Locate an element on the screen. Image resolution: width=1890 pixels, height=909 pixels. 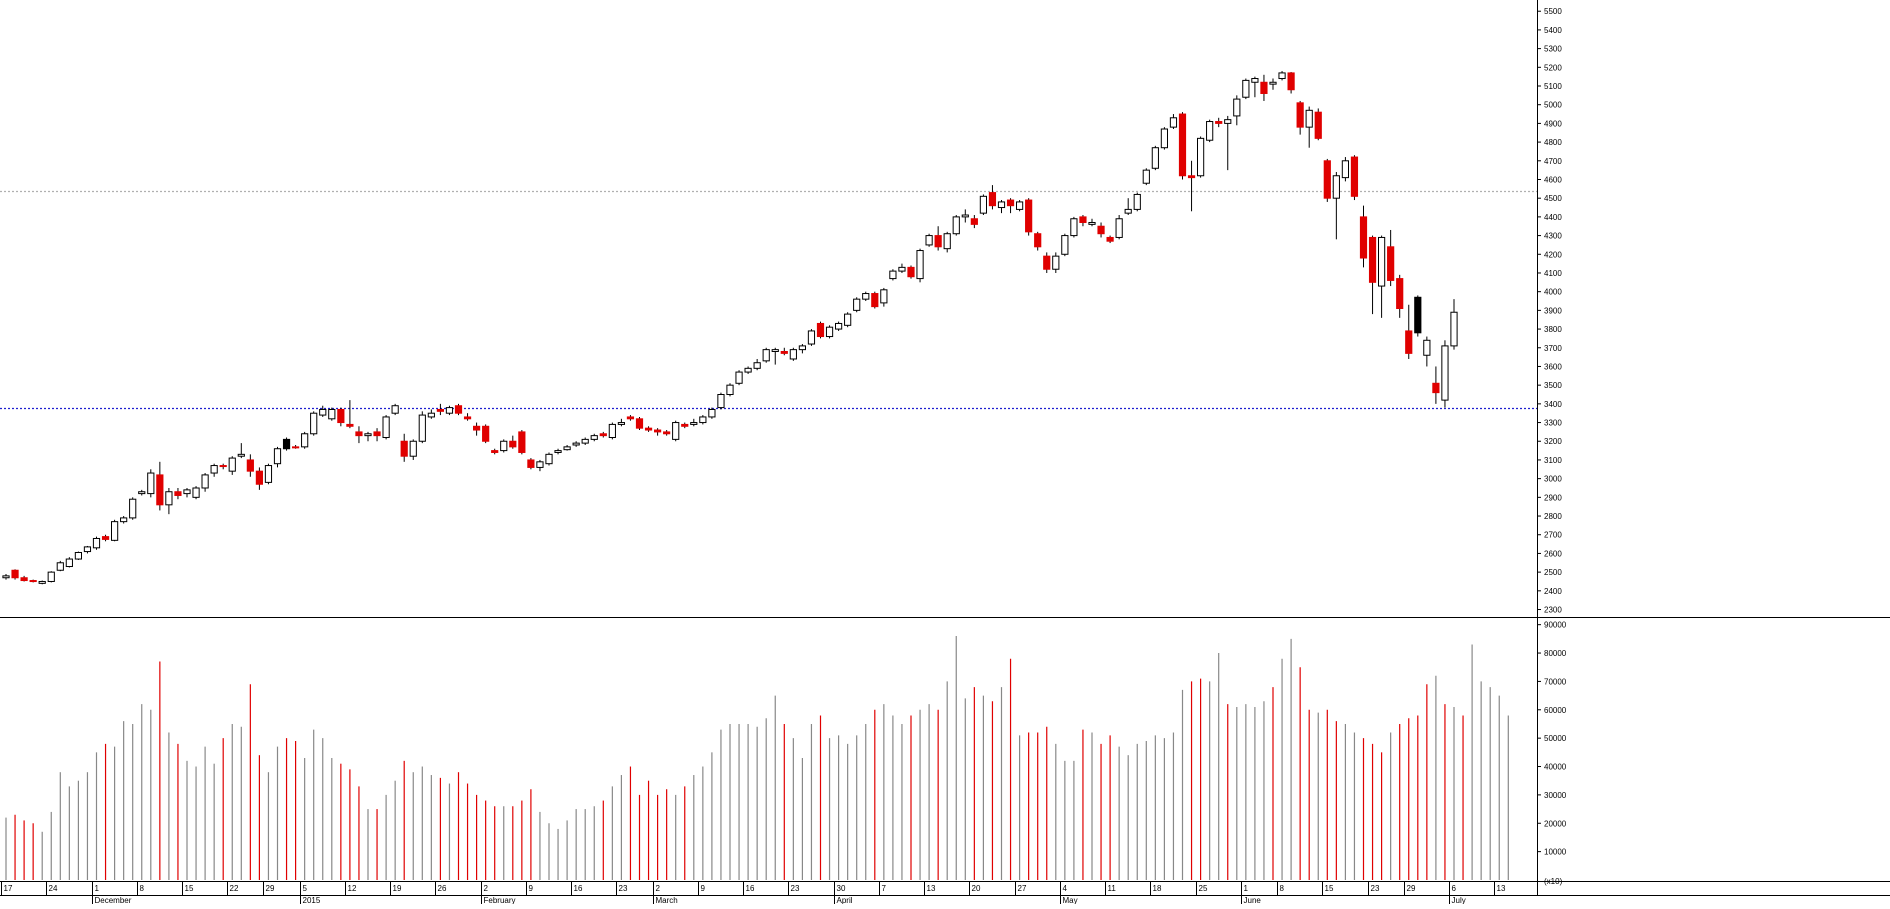
date-tick-label: 24 is located at coordinates (53, 888).